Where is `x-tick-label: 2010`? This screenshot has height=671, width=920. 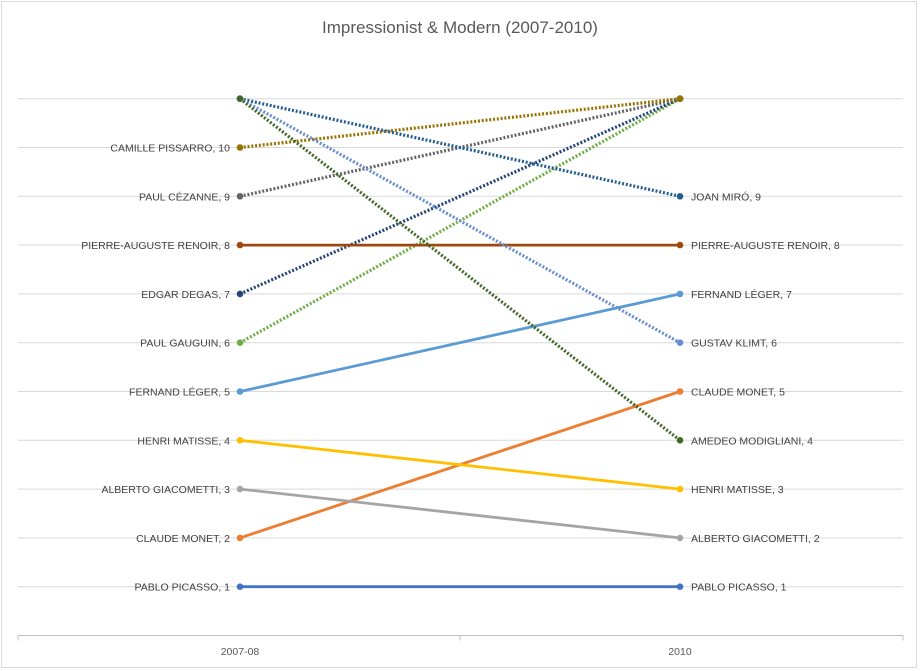
x-tick-label: 2010 is located at coordinates (680, 652).